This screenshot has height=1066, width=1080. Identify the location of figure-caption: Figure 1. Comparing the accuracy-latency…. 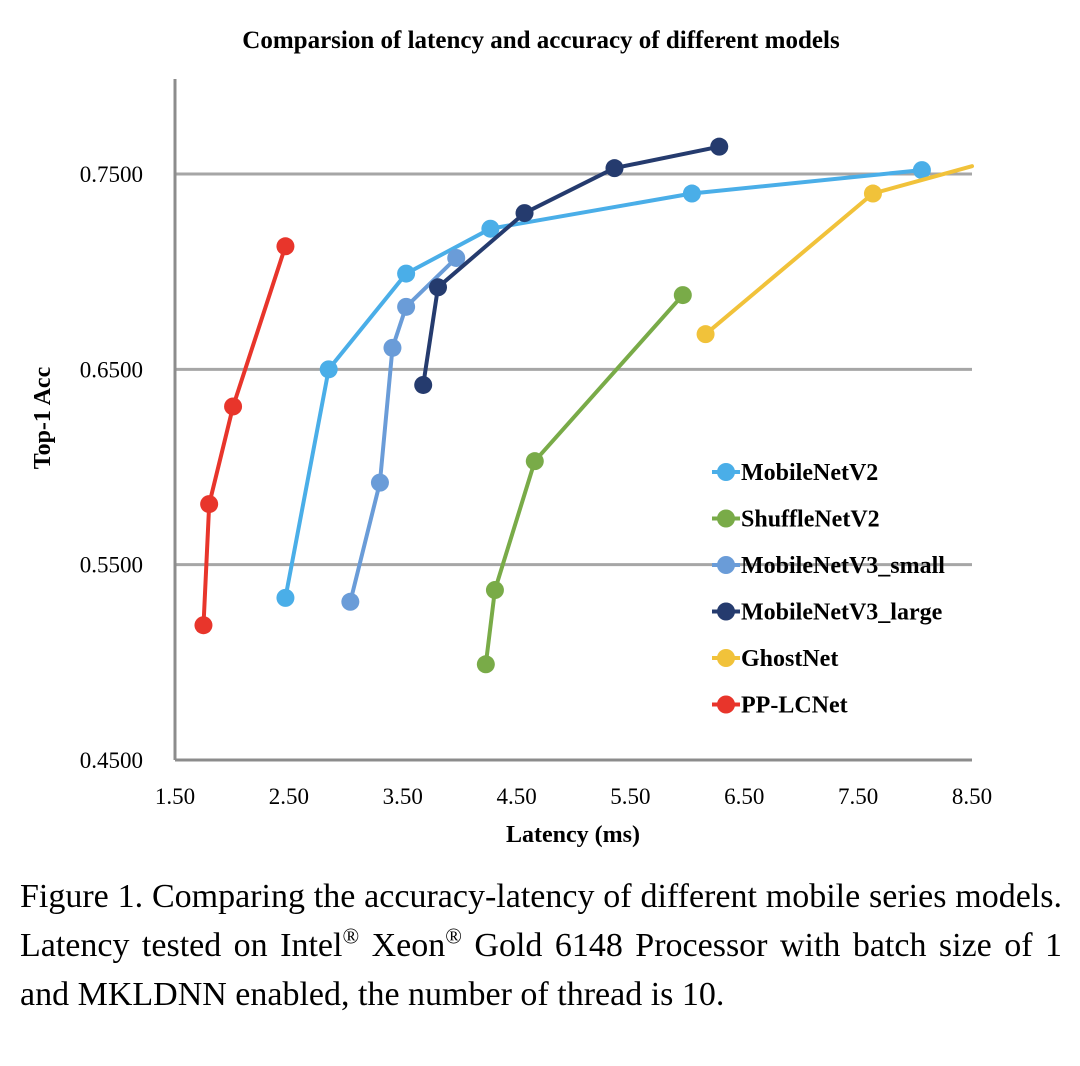
(541, 945).